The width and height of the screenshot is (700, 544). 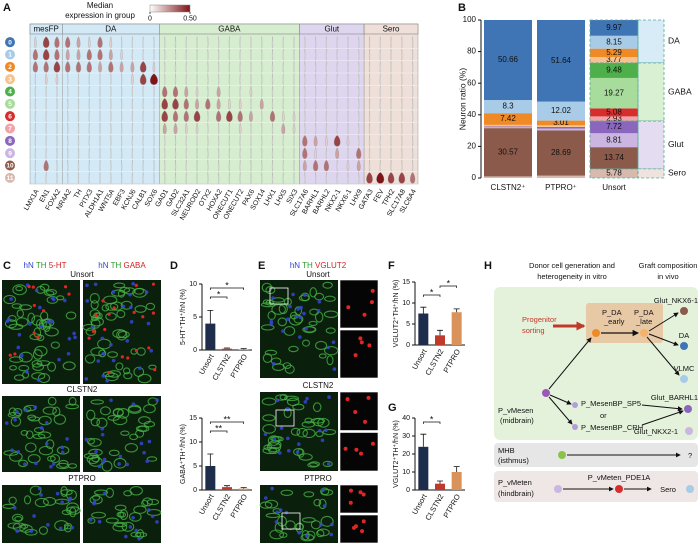 I want to click on stain-name: hN, so click(x=103, y=265).